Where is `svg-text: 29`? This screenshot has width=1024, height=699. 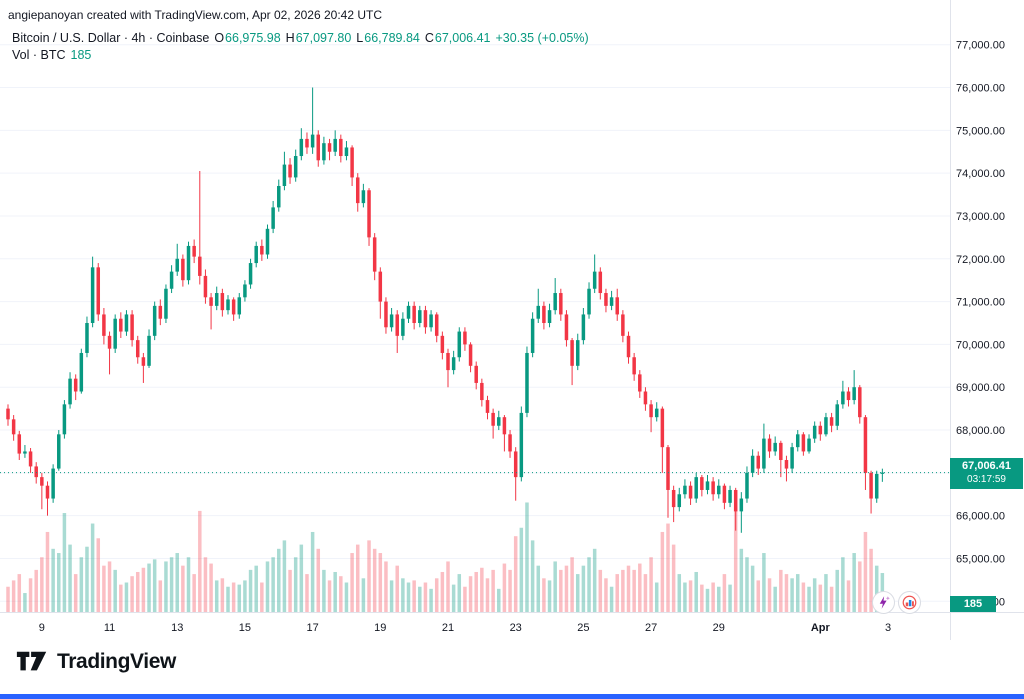
svg-text: 29 is located at coordinates (719, 628).